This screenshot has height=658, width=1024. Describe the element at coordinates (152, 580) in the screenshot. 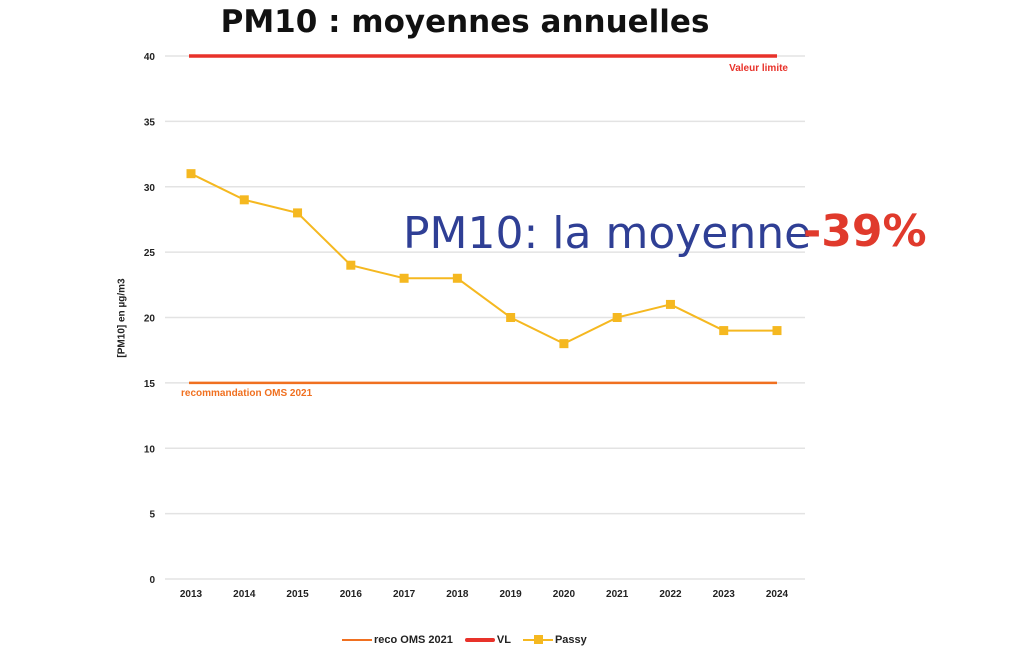

I see `y-tick-label: 0` at that location.